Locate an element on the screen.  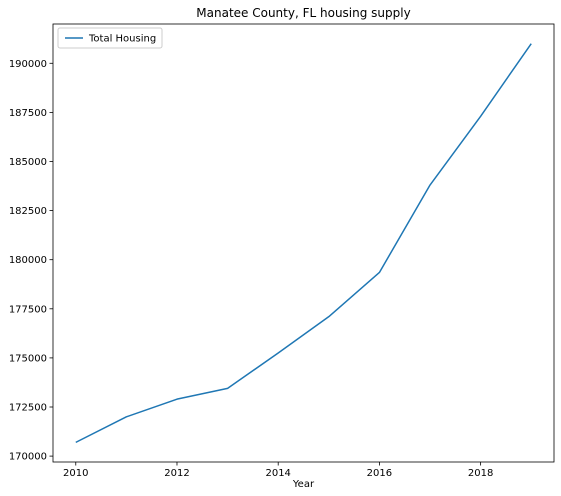
x-tick-label: 2016 is located at coordinates (379, 473).